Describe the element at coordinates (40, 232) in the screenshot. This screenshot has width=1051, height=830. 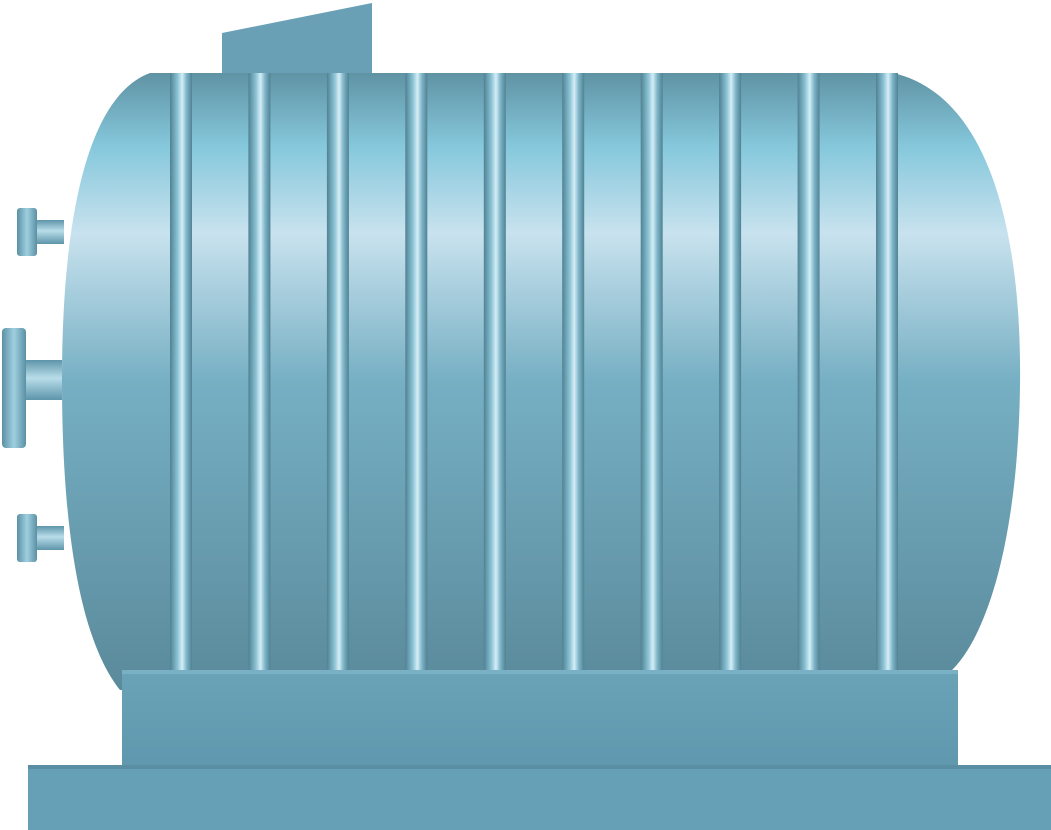
I see `nozzle-top` at that location.